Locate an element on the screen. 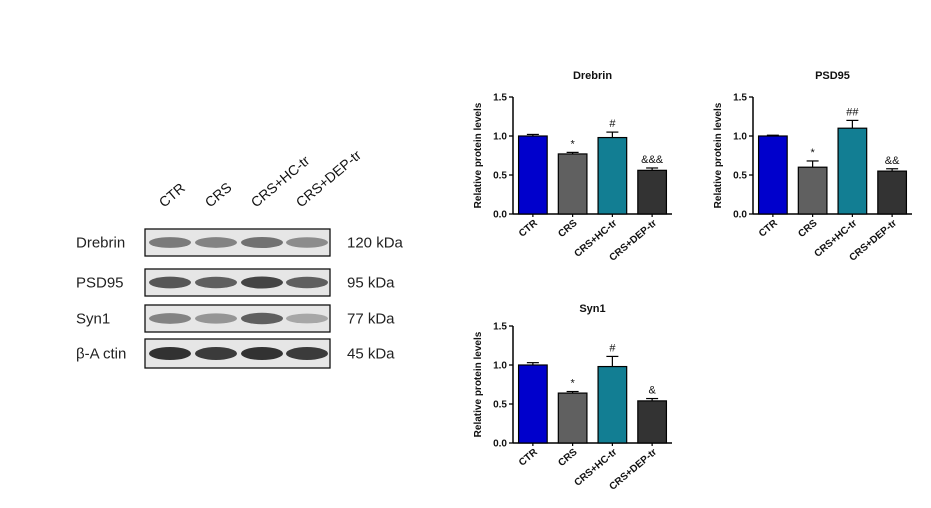  chart-title: PSD95 is located at coordinates (832, 76).